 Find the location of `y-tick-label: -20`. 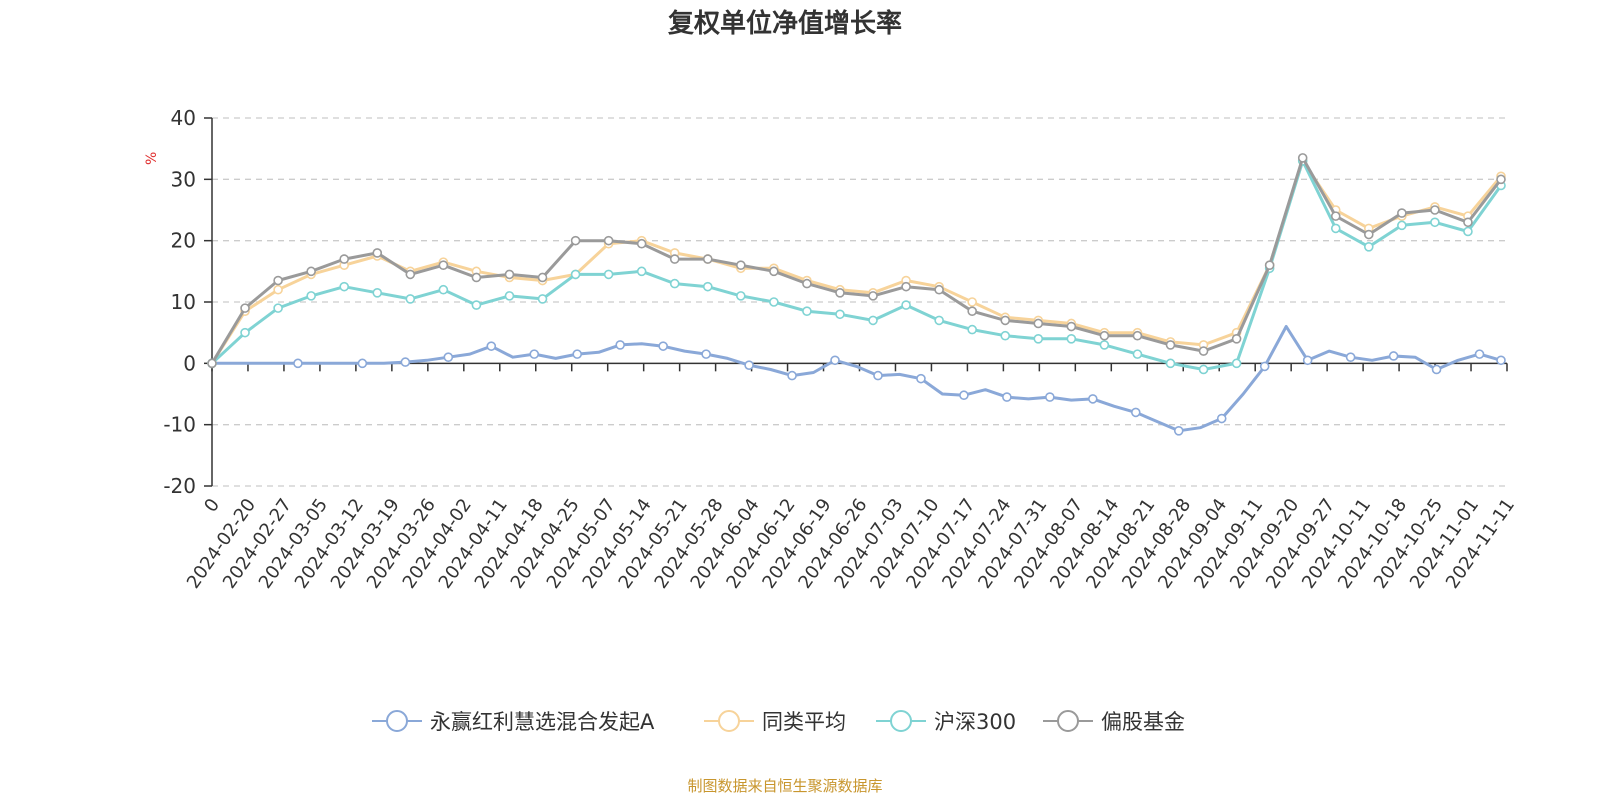

y-tick-label: -20 is located at coordinates (179, 486).